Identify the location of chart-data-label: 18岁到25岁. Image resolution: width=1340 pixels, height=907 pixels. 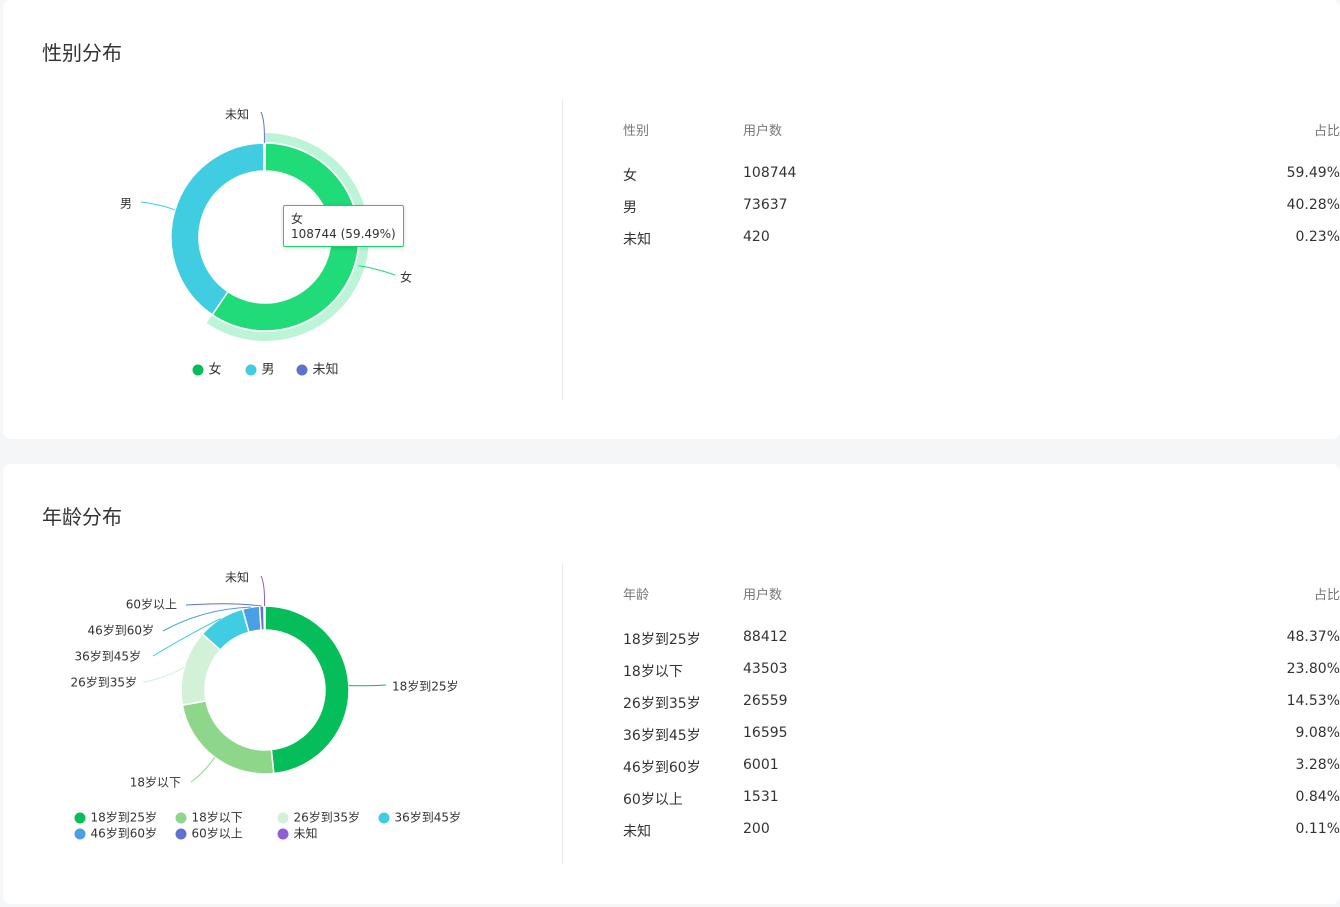
(425, 686).